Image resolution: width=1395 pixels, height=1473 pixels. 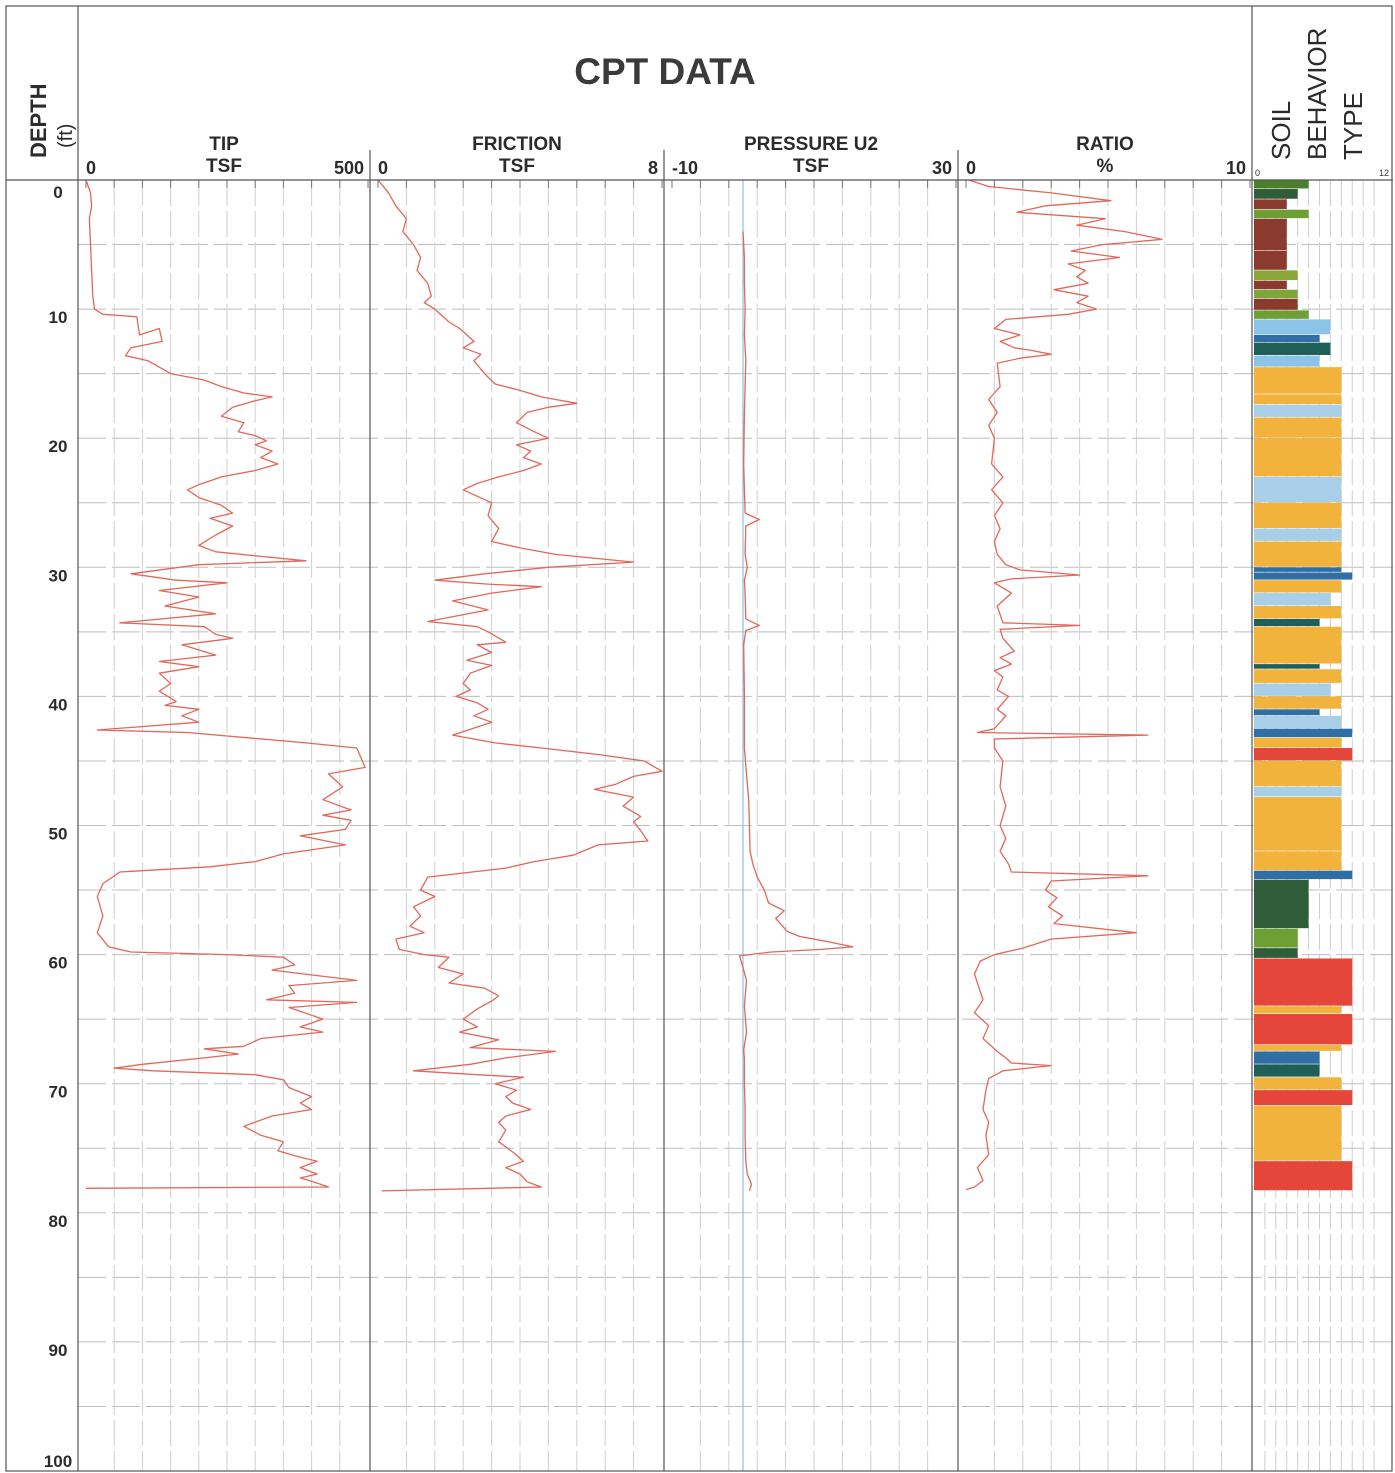 What do you see at coordinates (796, 711) in the screenshot?
I see `trace-pressure` at bounding box center [796, 711].